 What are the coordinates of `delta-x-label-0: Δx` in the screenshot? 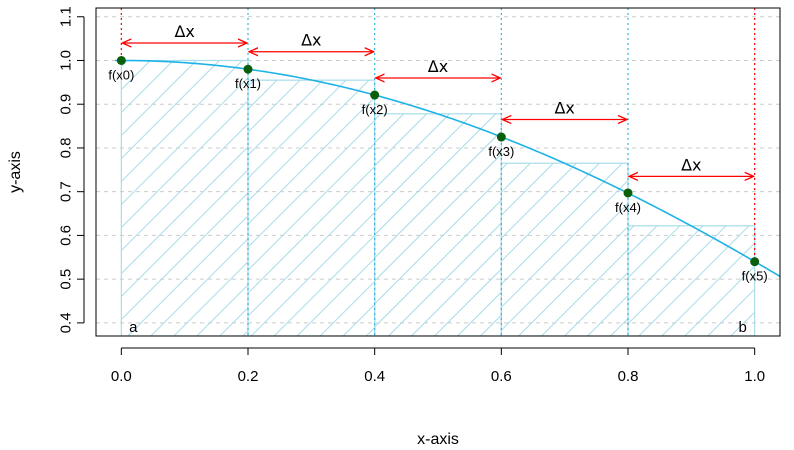 It's located at (184, 31).